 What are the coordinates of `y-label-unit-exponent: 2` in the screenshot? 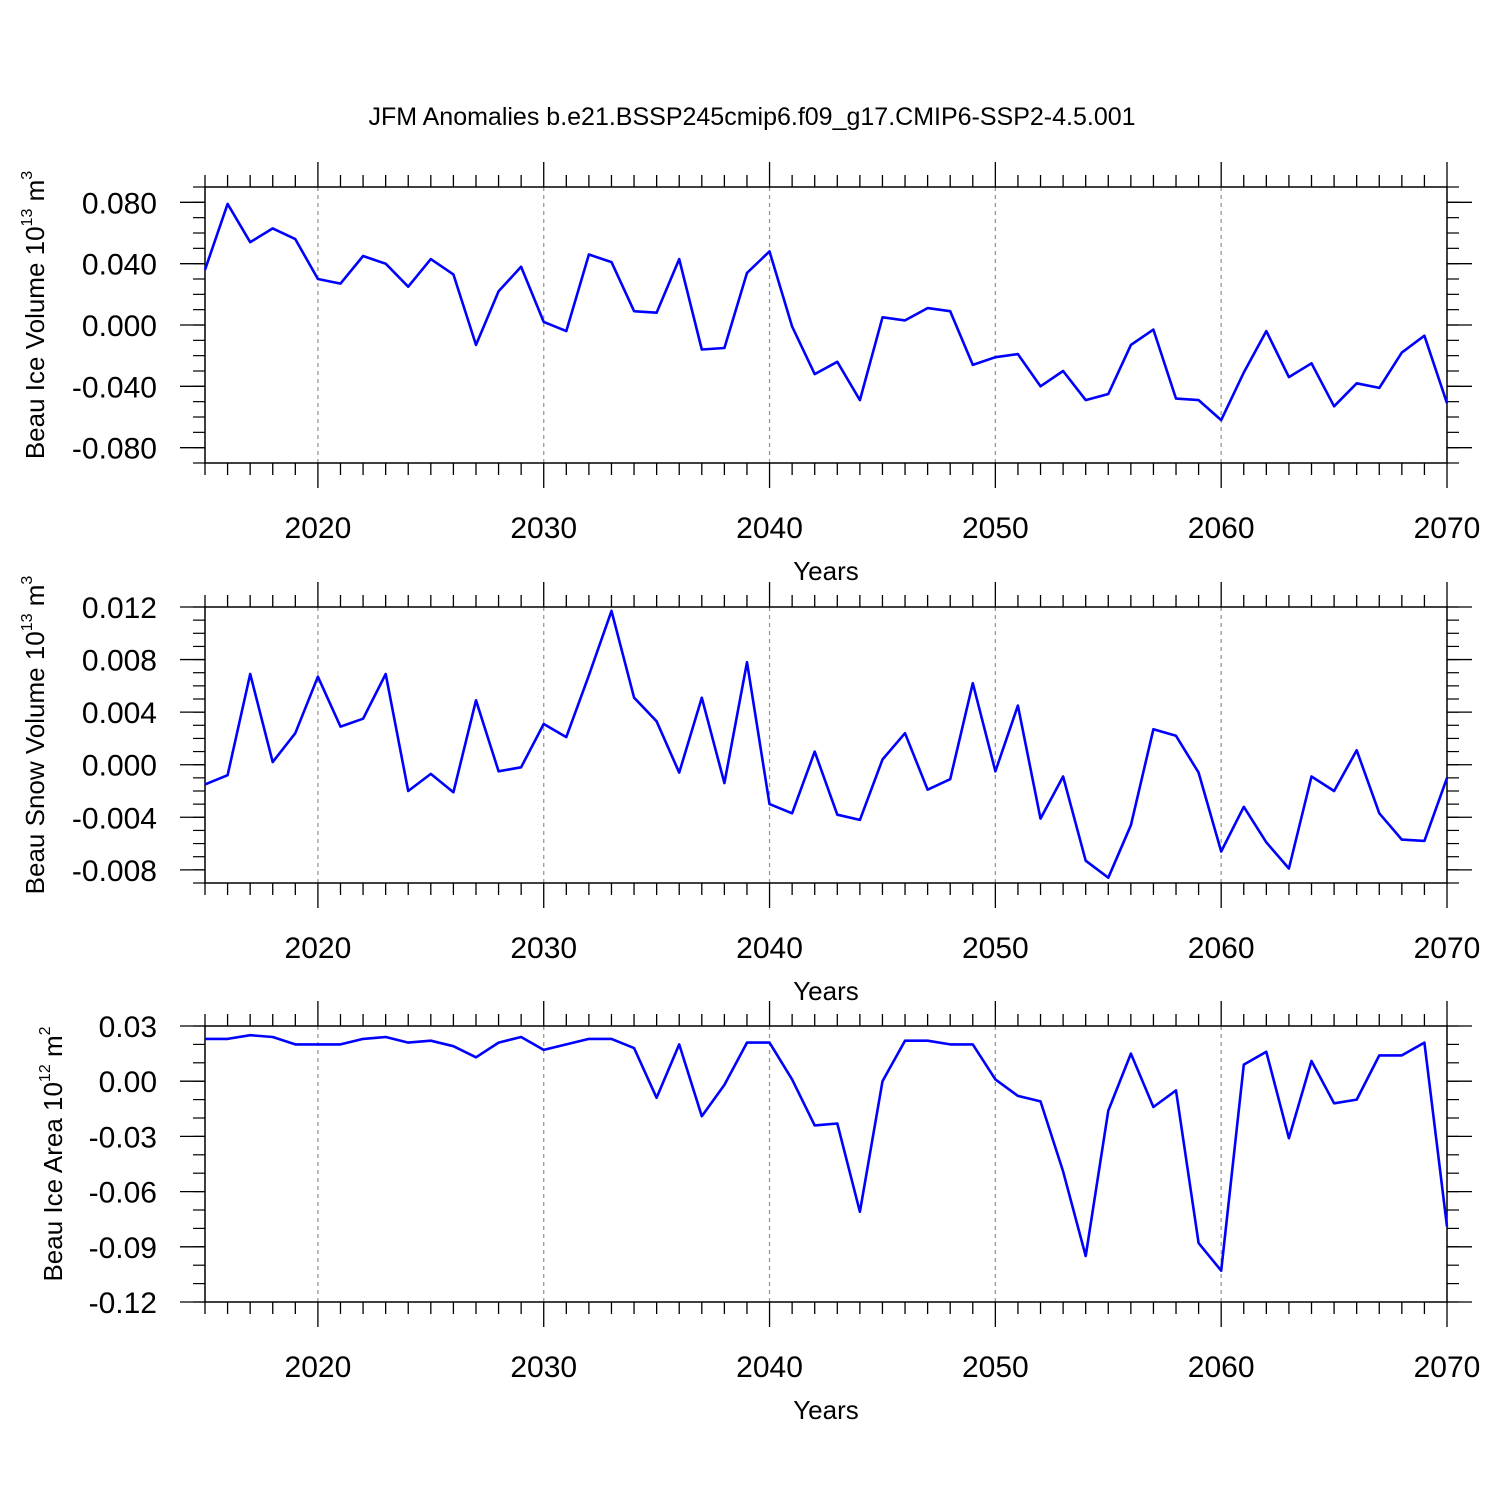 It's located at (45, 1030).